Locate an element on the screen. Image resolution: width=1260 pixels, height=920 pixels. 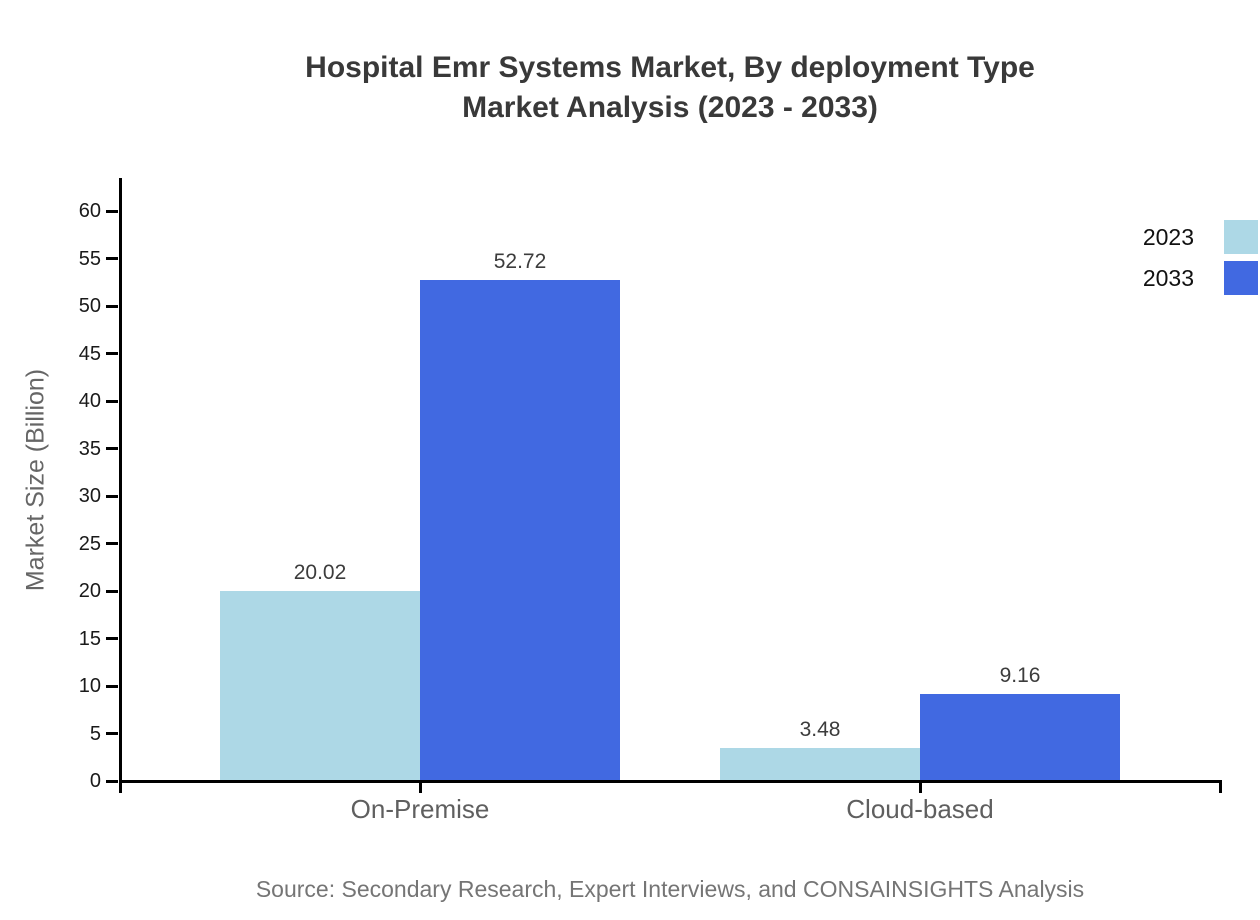
y-tick-label: 15 is located at coordinates (89, 638).